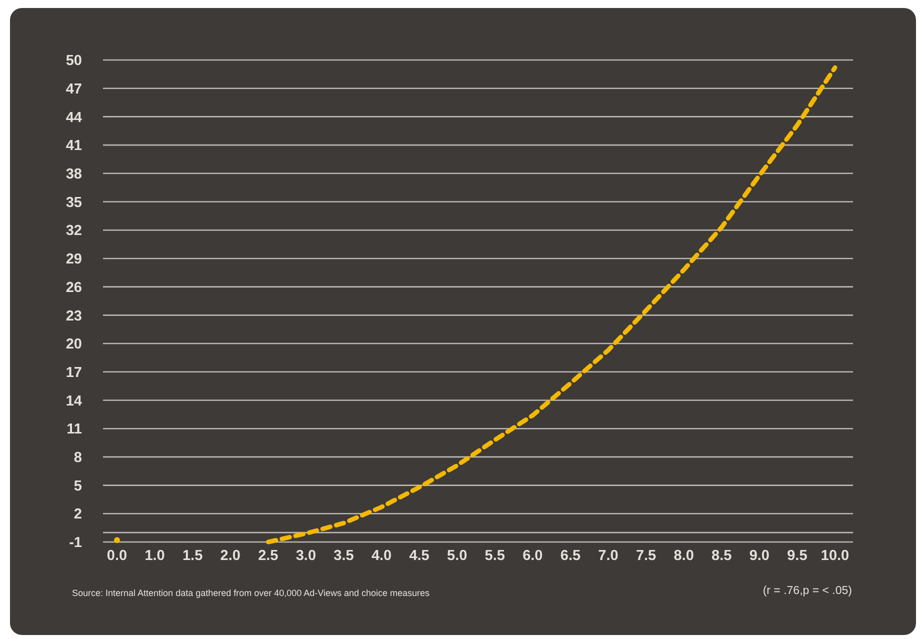 Image resolution: width=921 pixels, height=639 pixels. I want to click on x-tick-label: 9.5, so click(797, 556).